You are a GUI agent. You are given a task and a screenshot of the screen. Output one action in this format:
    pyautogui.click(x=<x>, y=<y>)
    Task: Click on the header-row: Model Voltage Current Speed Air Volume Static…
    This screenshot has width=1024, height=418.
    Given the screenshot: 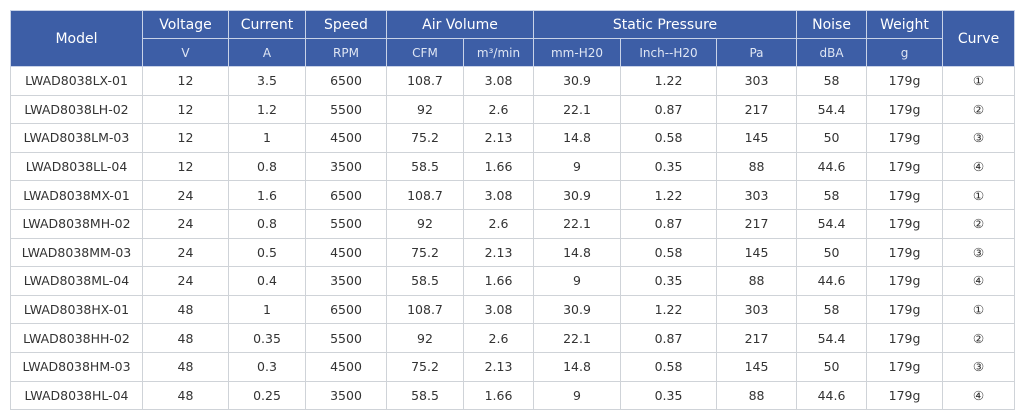 What is the action you would take?
    pyautogui.click(x=513, y=38)
    